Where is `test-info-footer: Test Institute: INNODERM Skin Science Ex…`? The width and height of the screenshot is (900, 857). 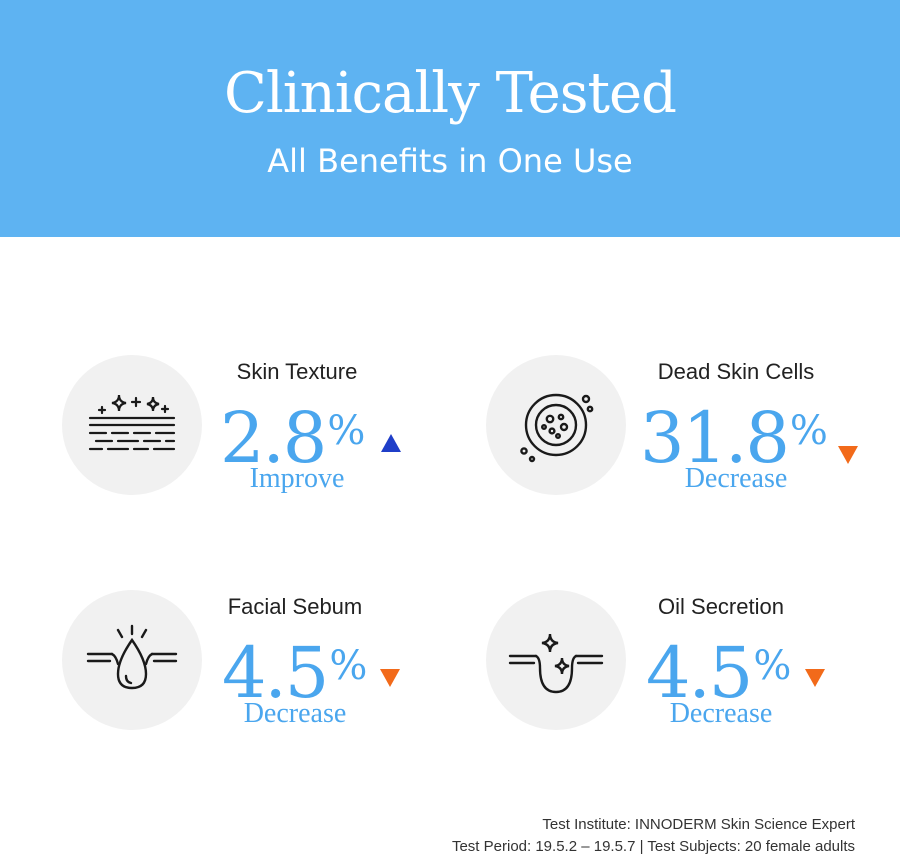 test-info-footer: Test Institute: INNODERM Skin Science Ex… is located at coordinates (653, 835).